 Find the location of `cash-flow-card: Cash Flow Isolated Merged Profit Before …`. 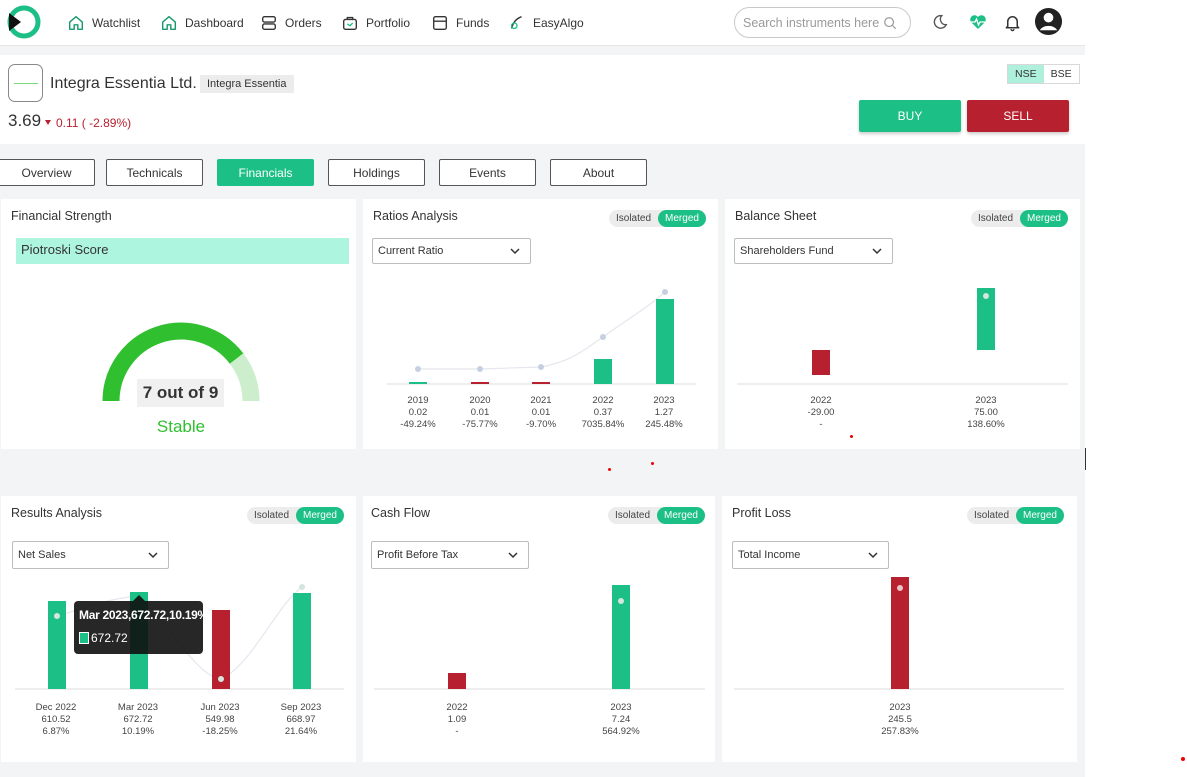

cash-flow-card: Cash Flow Isolated Merged Profit Before … is located at coordinates (539, 629).